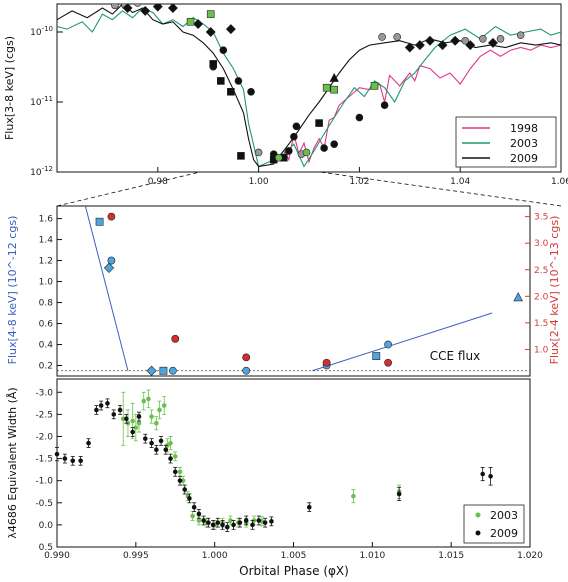 The image size is (568, 582). What do you see at coordinates (494, 524) in the screenshot?
I see `panel3-legend: 2003 2009` at bounding box center [494, 524].